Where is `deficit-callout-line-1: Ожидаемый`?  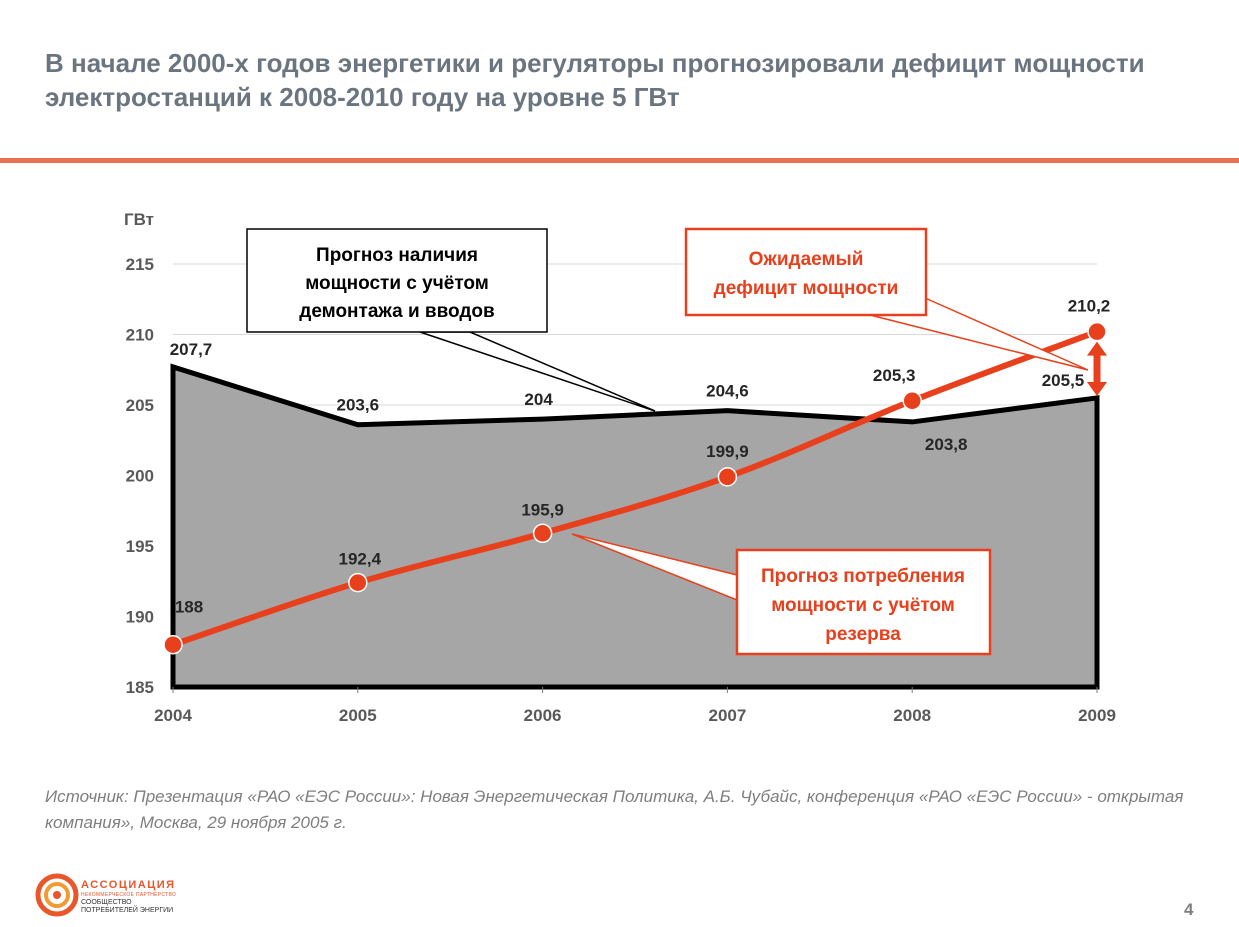
deficit-callout-line-1: Ожидаемый is located at coordinates (806, 259).